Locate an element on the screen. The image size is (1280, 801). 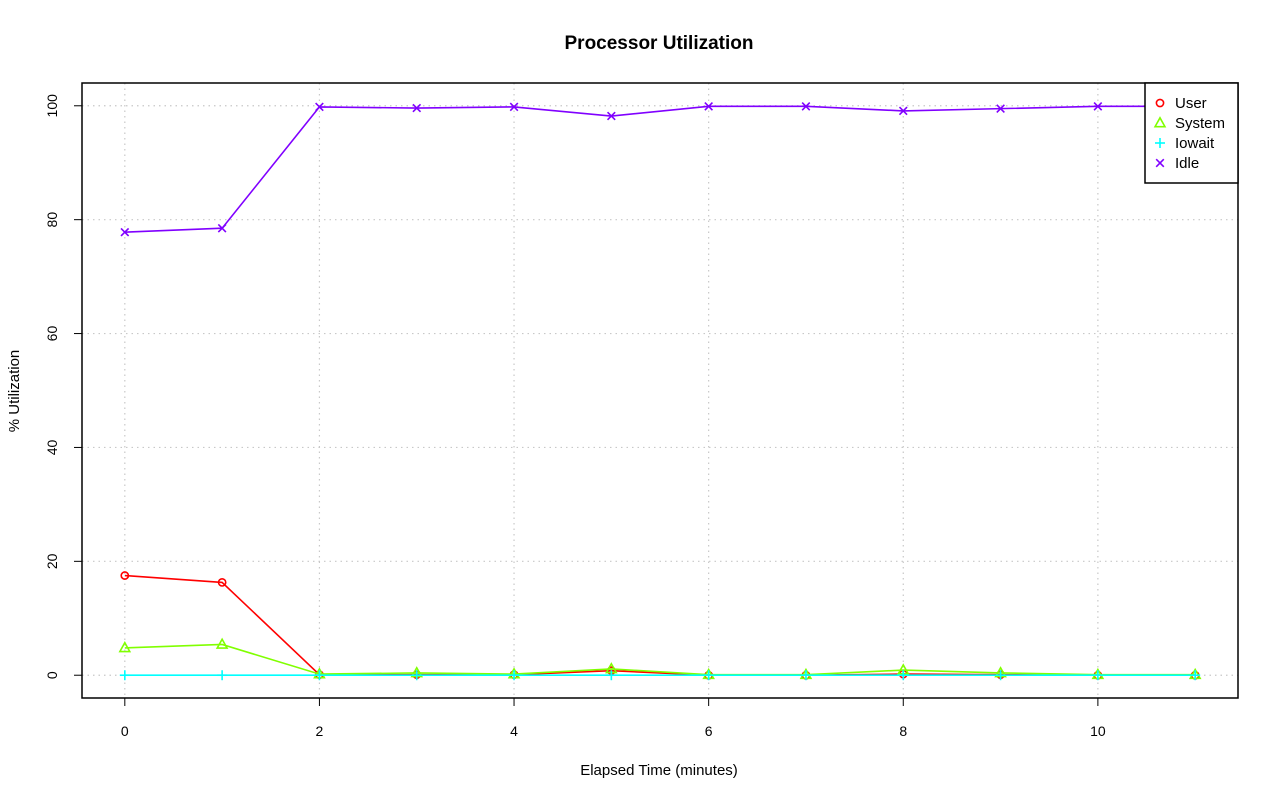
series-line-idle is located at coordinates (660, 169).